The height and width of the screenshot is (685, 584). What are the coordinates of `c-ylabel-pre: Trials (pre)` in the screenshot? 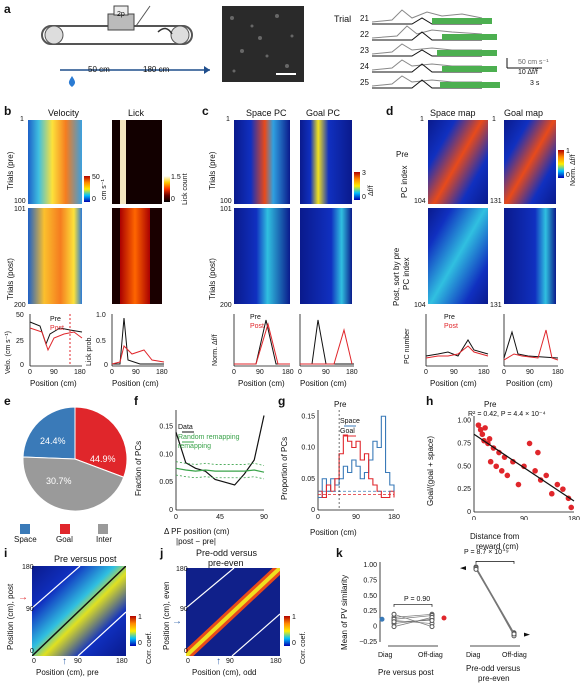 It's located at (212, 170).